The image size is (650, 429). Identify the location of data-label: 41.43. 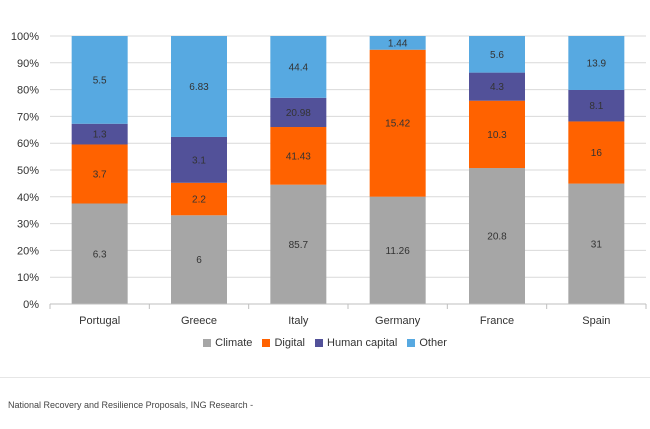
(298, 156).